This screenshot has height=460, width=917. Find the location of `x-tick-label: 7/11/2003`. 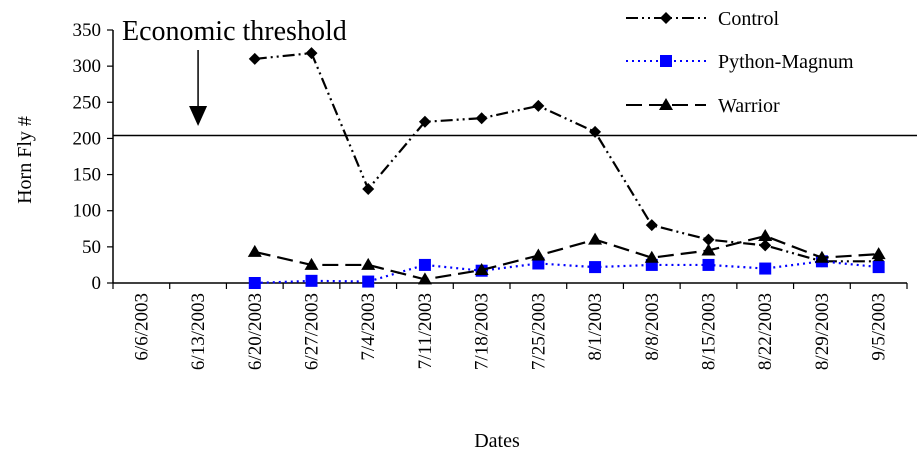

x-tick-label: 7/11/2003 is located at coordinates (425, 331).